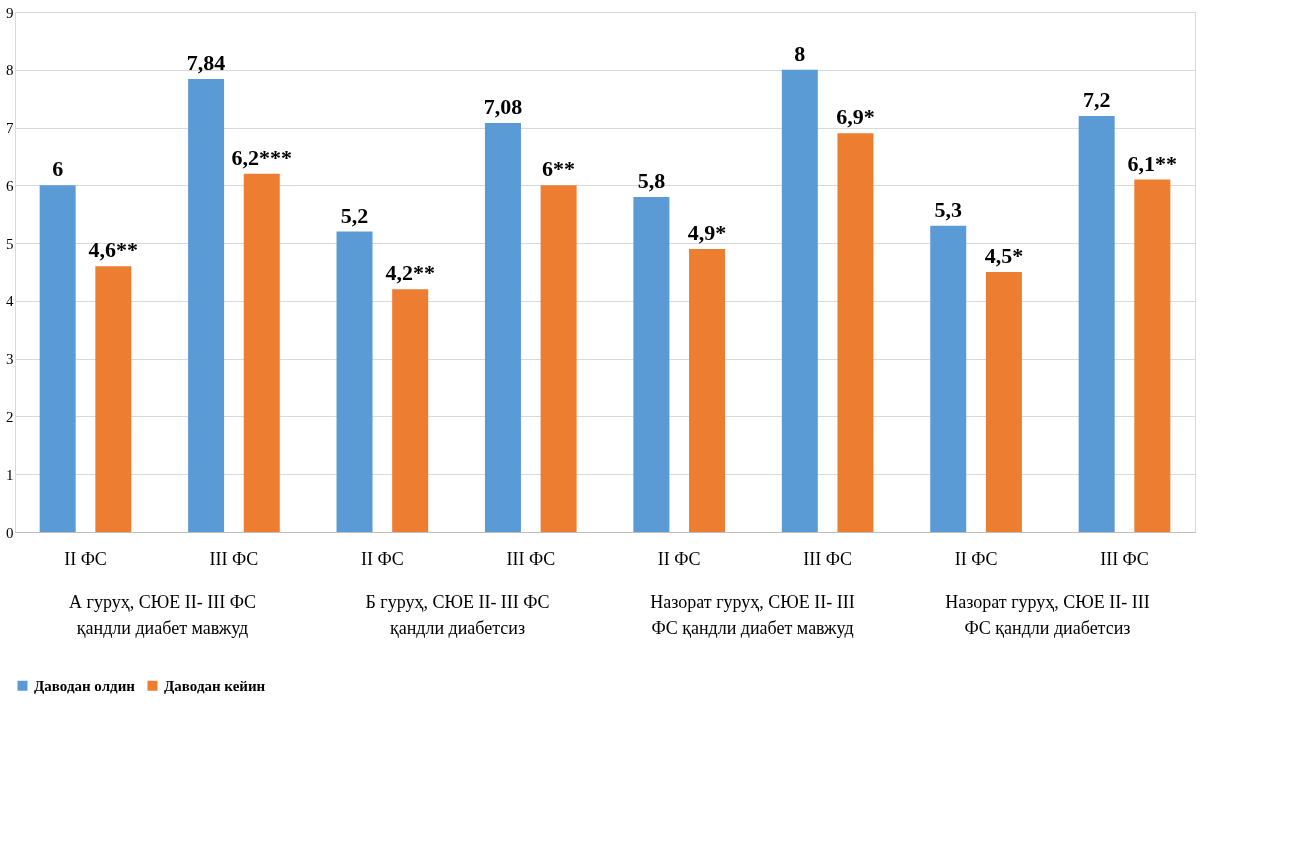 The image size is (1309, 861). Describe the element at coordinates (410, 273) in the screenshot. I see `data-label: 4,2**` at that location.